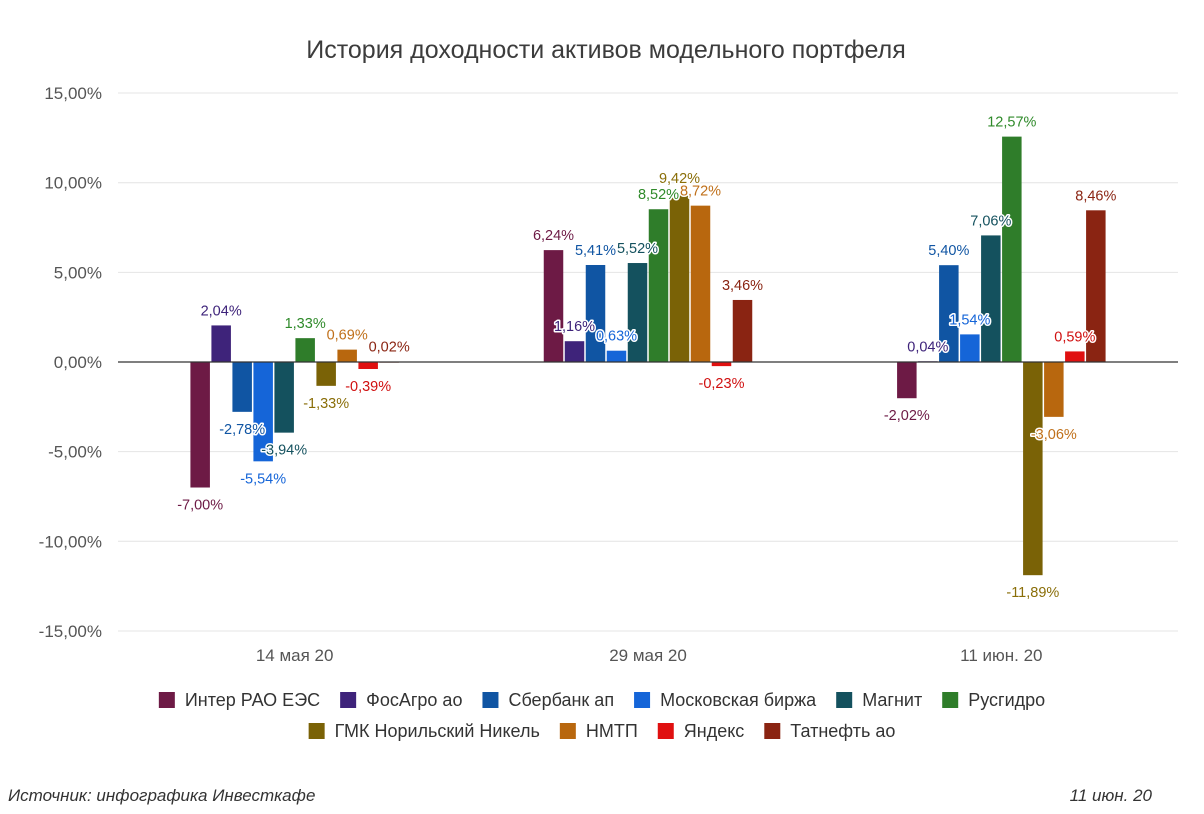 The width and height of the screenshot is (1204, 814). I want to click on data-label: 8,46%, so click(1095, 196).